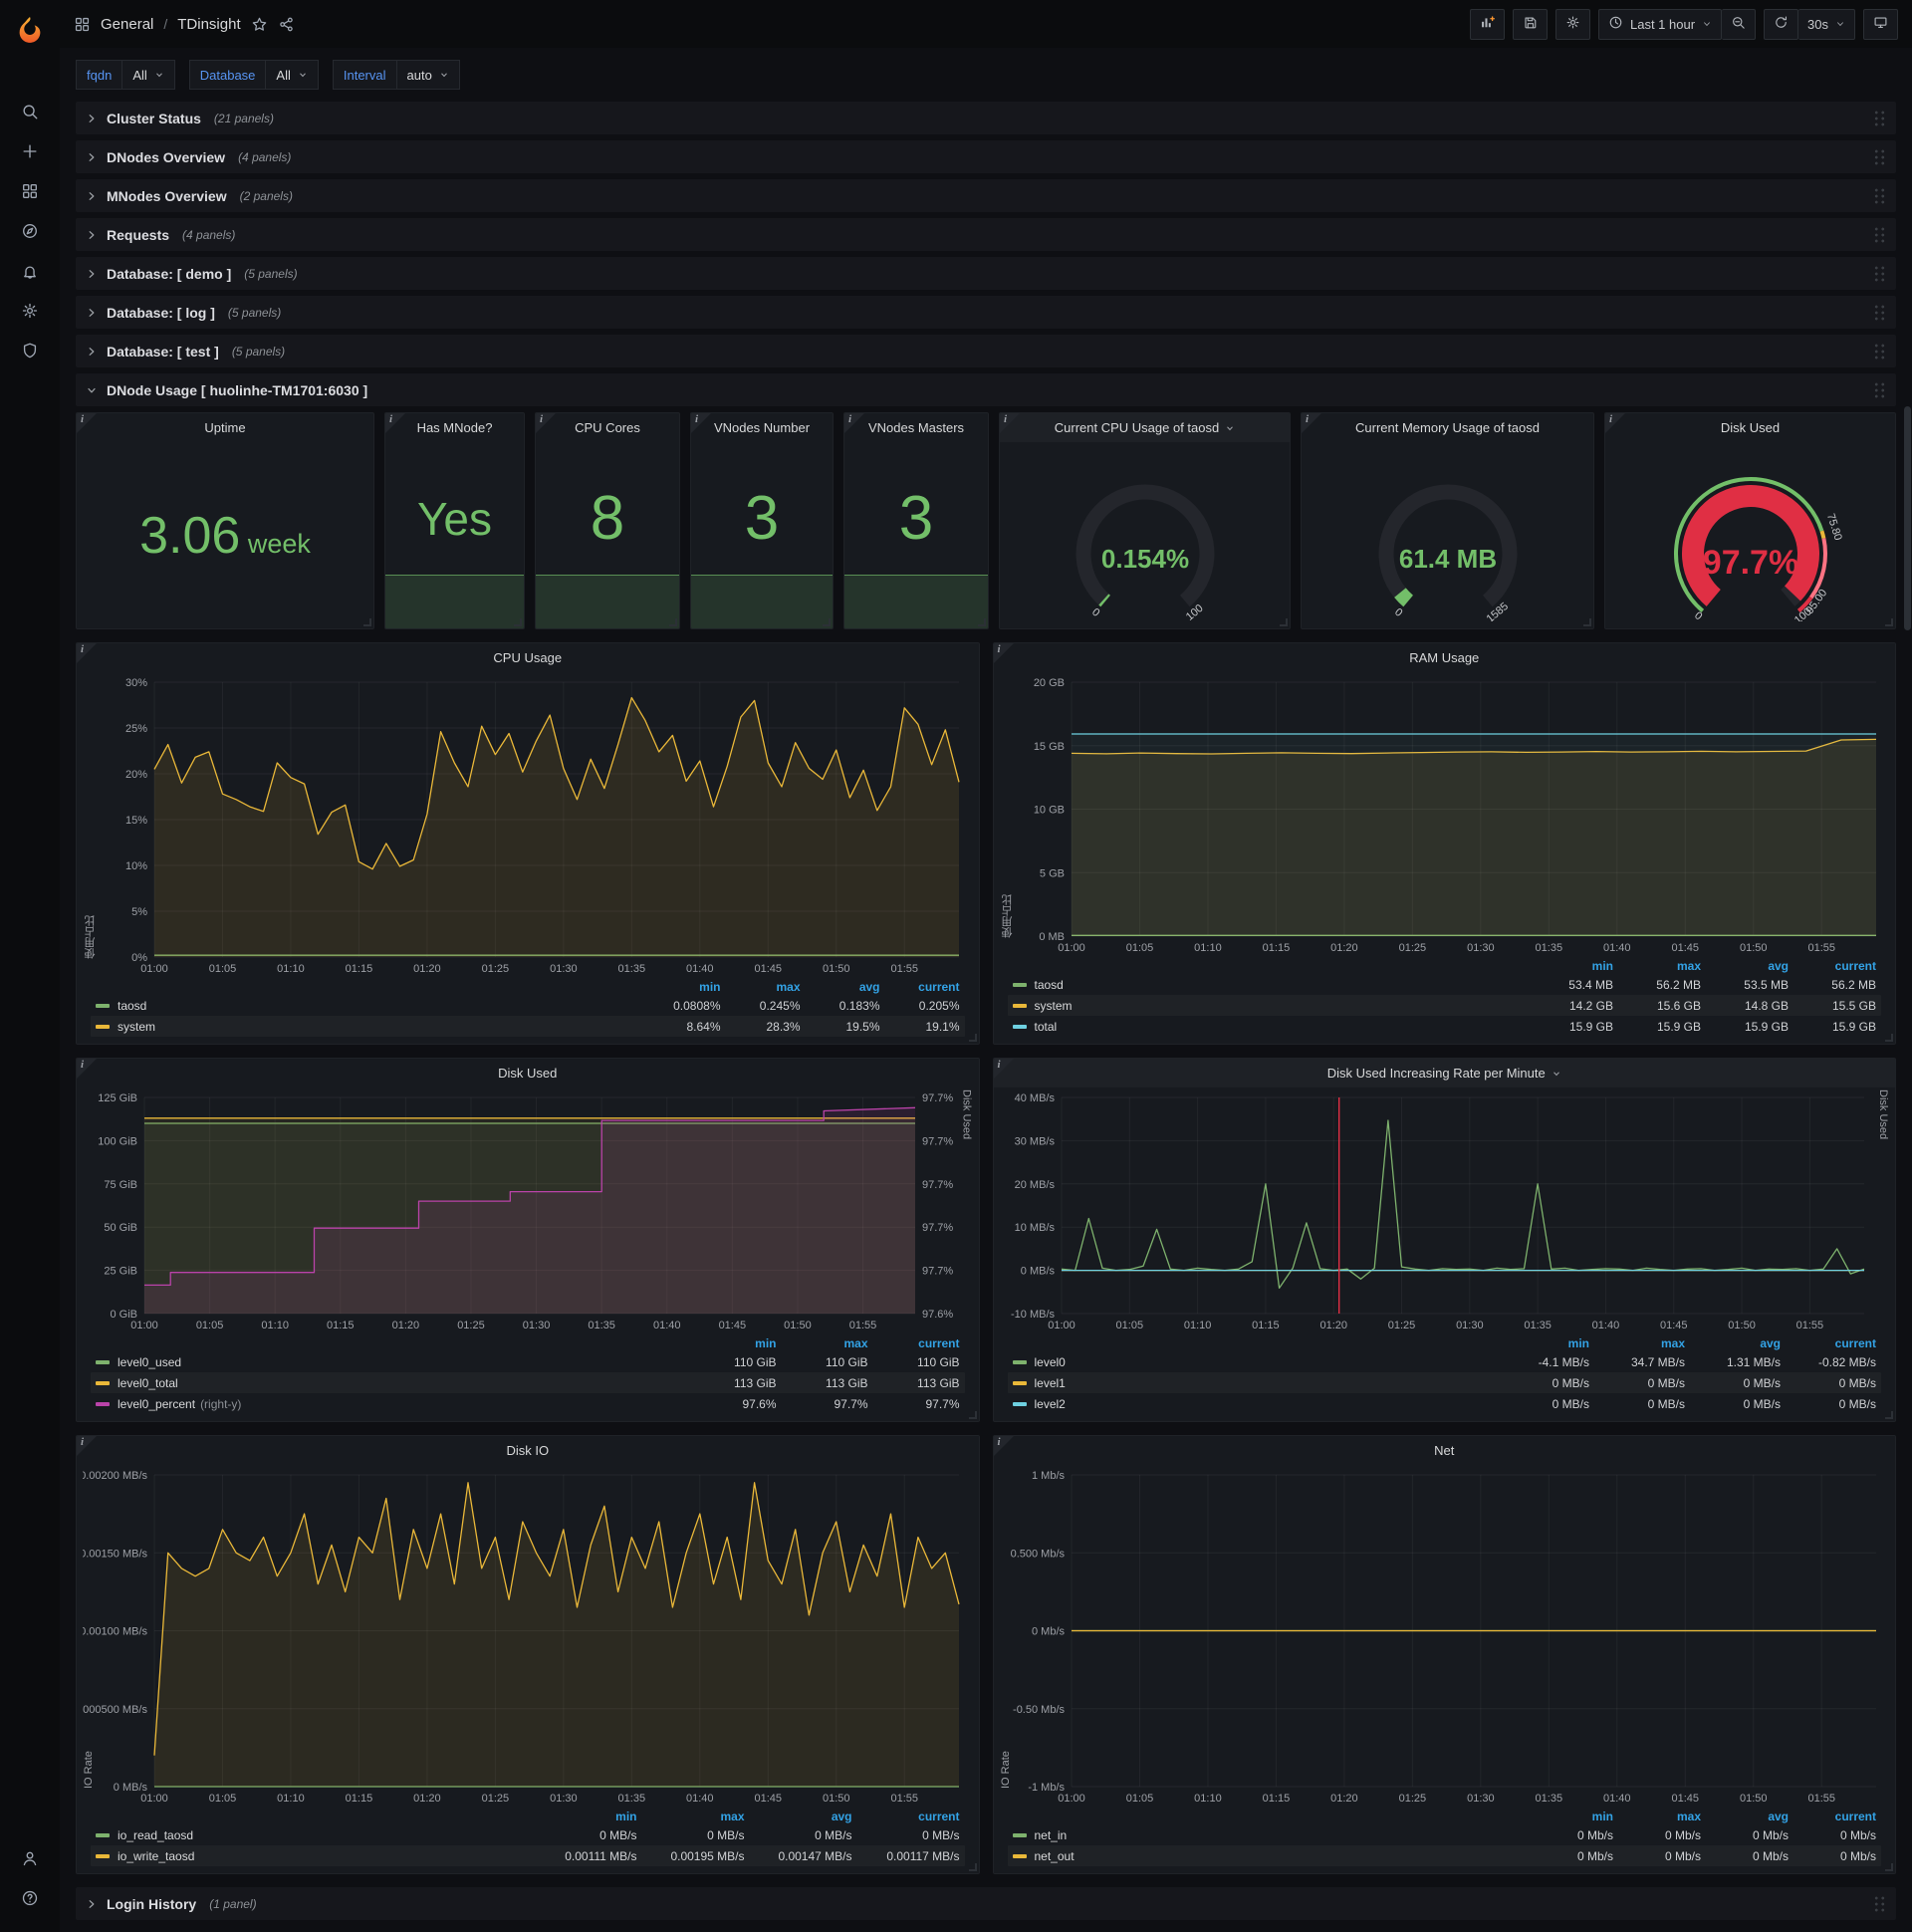  I want to click on legend-series-name: level0, so click(1039, 1362).